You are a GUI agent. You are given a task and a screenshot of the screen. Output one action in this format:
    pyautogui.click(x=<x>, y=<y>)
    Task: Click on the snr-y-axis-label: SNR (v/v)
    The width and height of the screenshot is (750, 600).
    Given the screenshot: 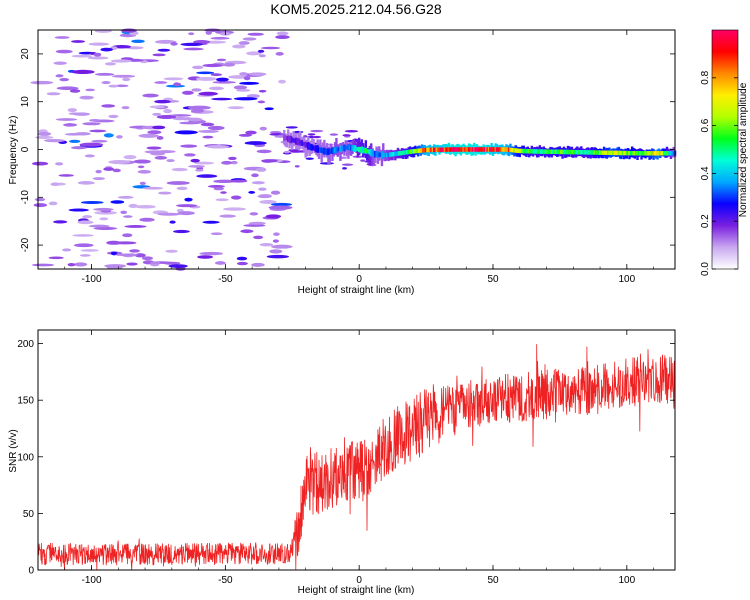 What is the action you would take?
    pyautogui.click(x=13, y=450)
    